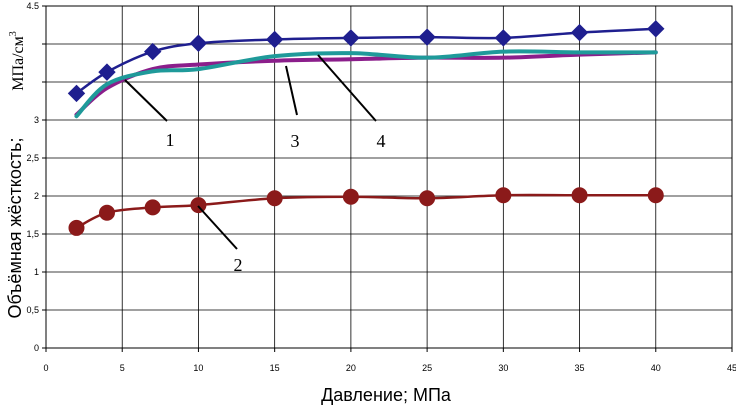  What do you see at coordinates (198, 368) in the screenshot?
I see `x-tick-label: 10` at bounding box center [198, 368].